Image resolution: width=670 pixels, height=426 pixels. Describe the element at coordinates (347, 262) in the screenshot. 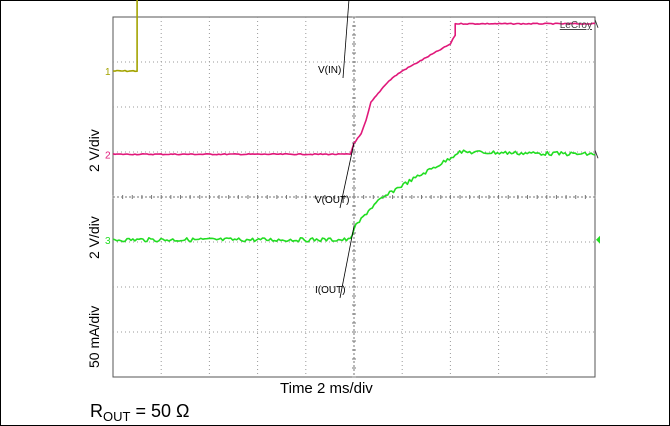

I see `annotation-iout-leader` at that location.